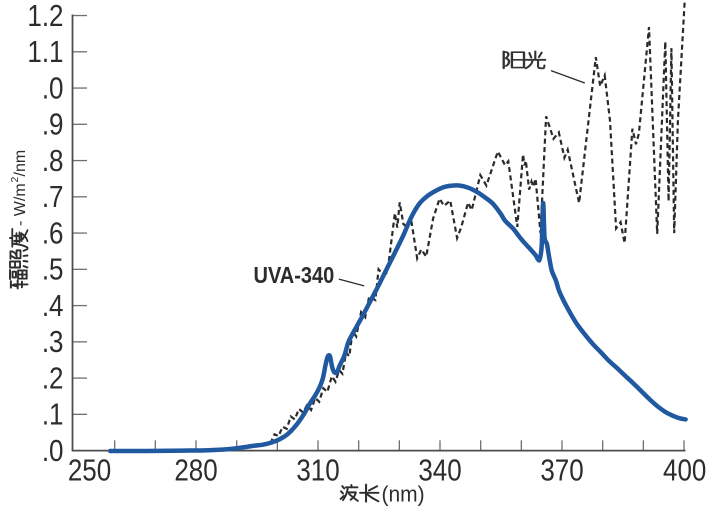  What do you see at coordinates (195, 470) in the screenshot?
I see `svg-text: 280` at bounding box center [195, 470].